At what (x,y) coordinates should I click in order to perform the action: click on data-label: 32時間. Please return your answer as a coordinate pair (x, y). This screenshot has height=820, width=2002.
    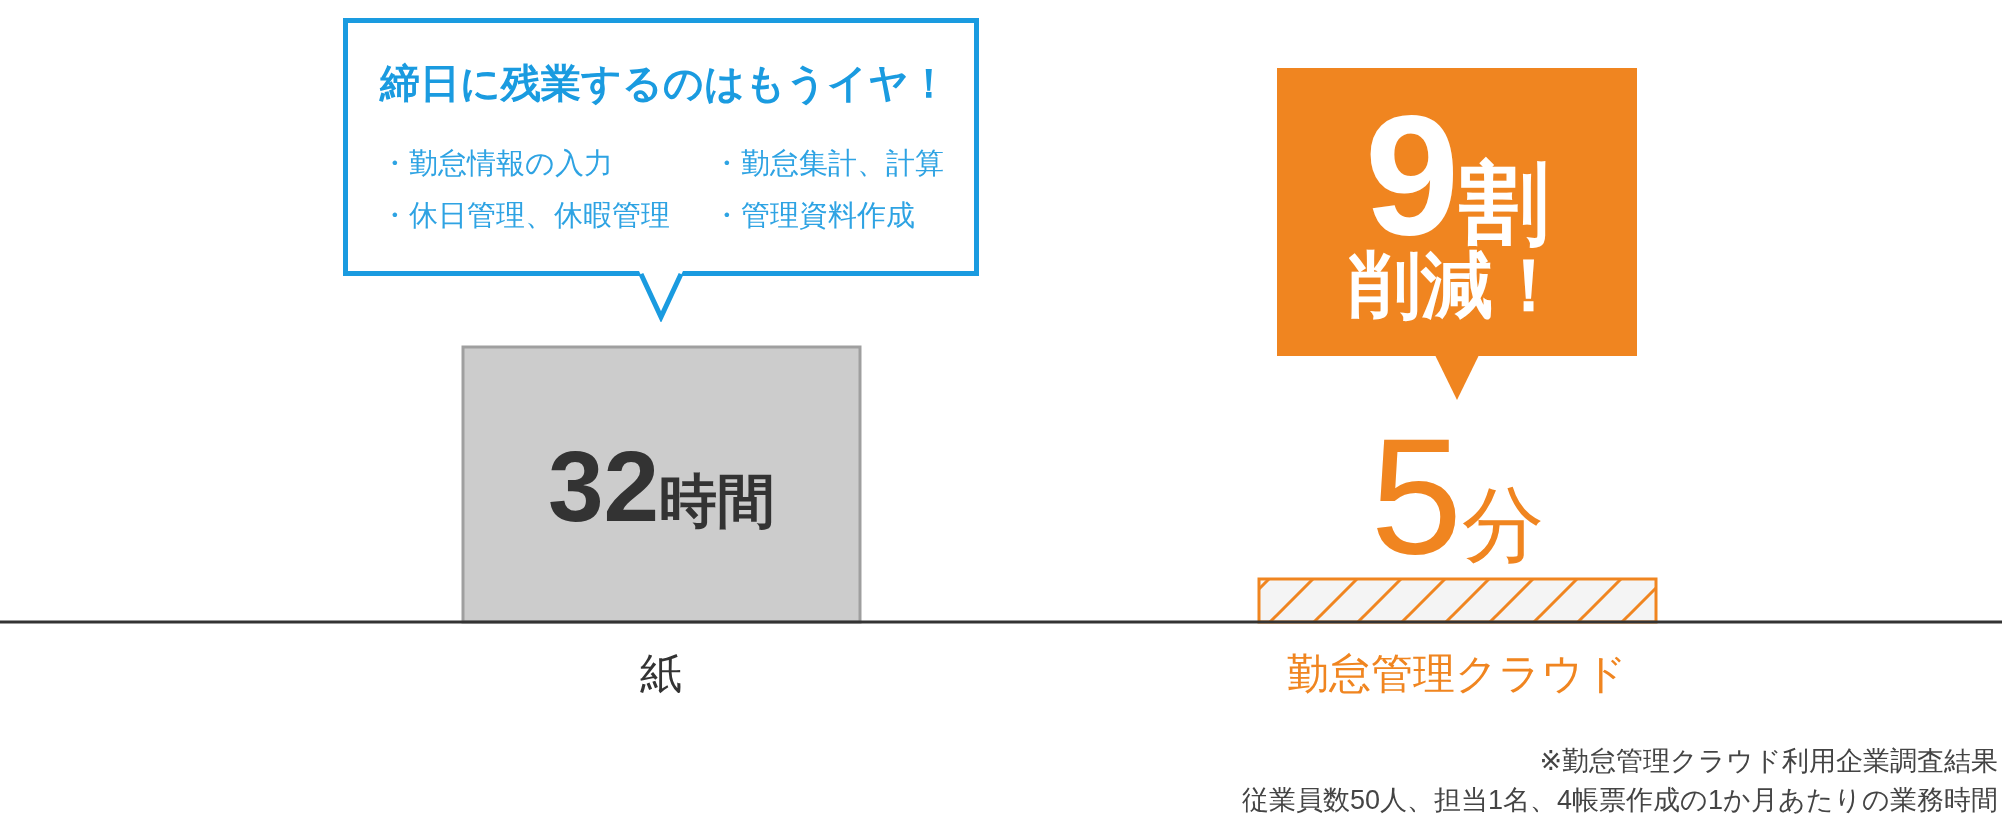
    Looking at the image, I should click on (661, 485).